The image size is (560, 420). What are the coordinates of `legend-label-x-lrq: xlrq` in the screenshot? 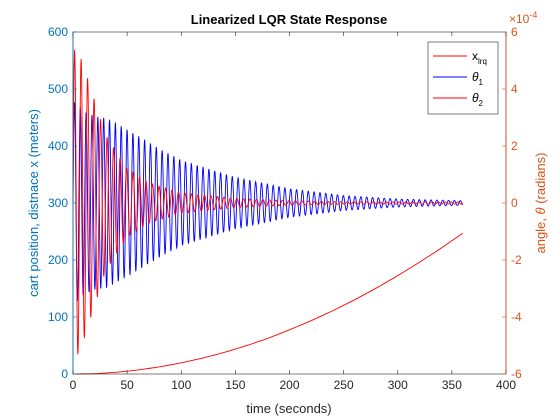 It's located at (479, 57).